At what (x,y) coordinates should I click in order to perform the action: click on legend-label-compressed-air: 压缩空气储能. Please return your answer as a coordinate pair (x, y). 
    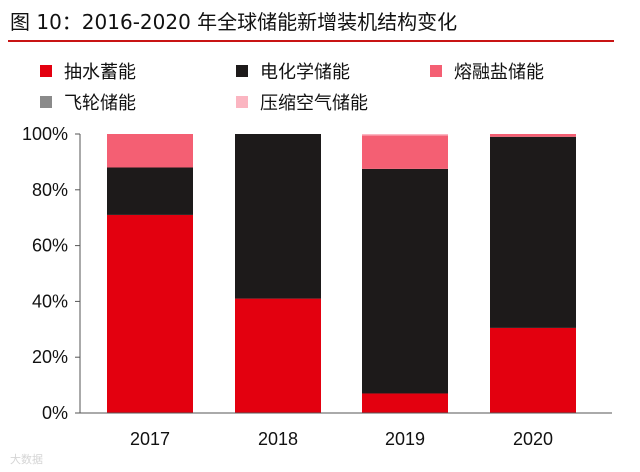
    Looking at the image, I should click on (314, 103).